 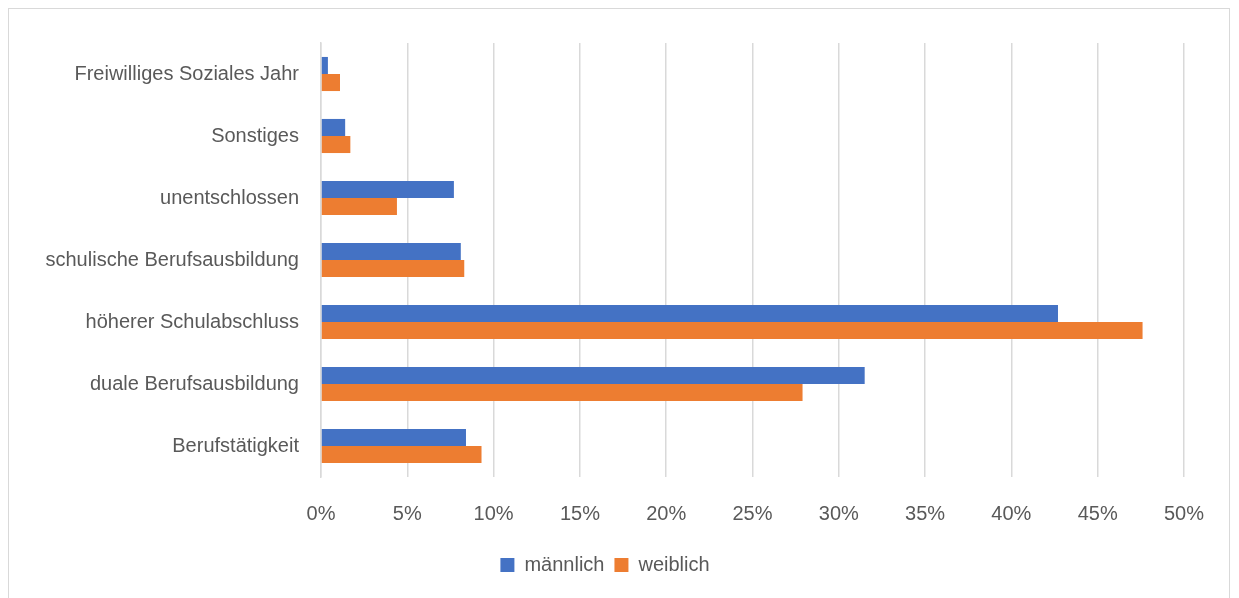 I want to click on y-tick-label: unentschlossen, so click(x=229, y=196).